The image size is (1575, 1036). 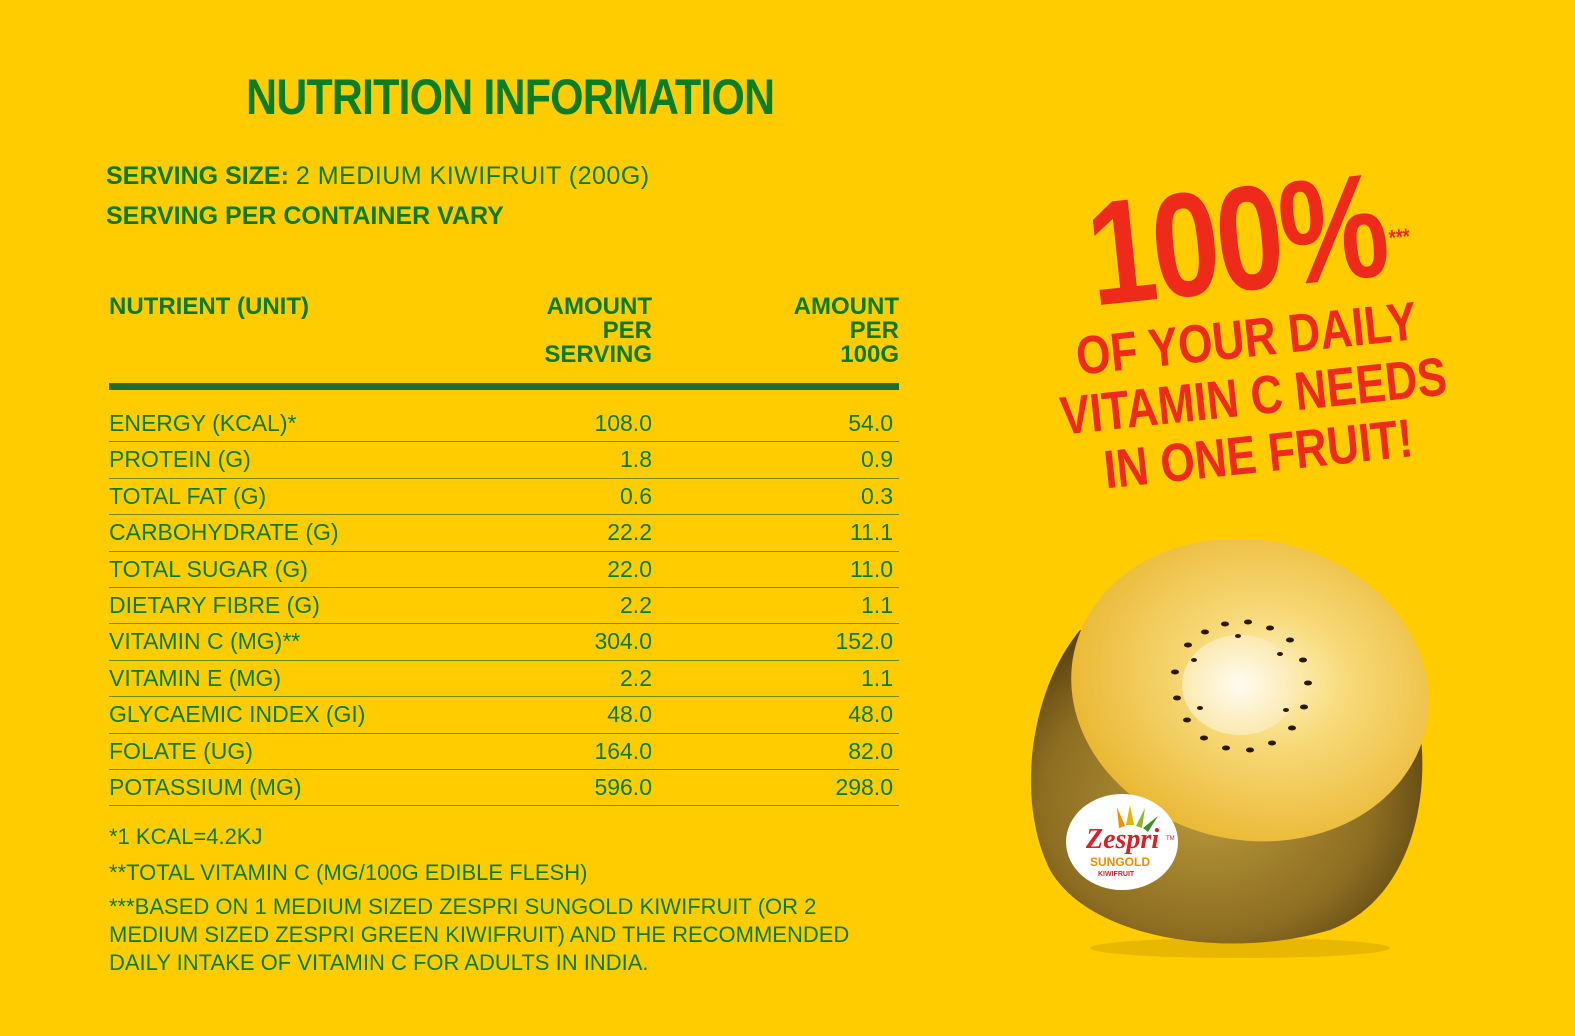 I want to click on table-row: DIETARY FIBRE (G) 2.2 1.1, so click(x=504, y=606).